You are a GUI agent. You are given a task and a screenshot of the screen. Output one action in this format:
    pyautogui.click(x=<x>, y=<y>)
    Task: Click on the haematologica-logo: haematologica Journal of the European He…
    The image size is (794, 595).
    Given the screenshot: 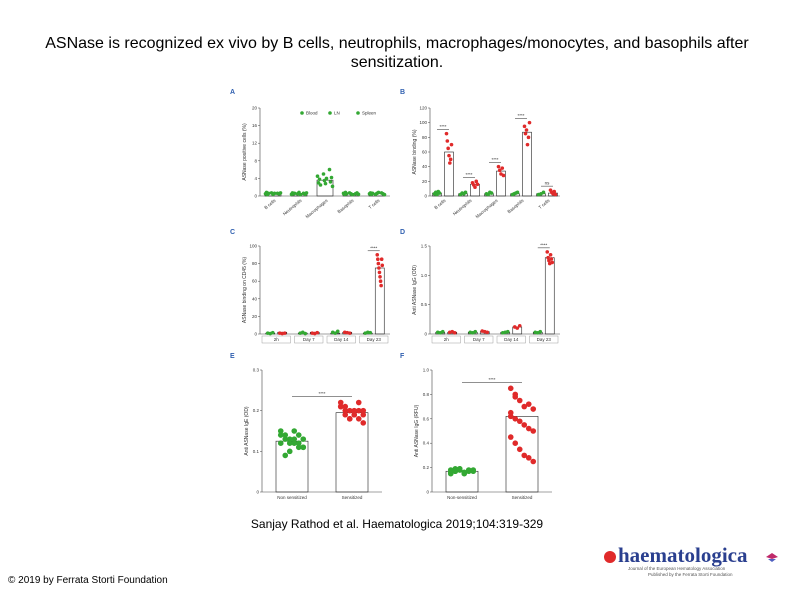 What is the action you would take?
    pyautogui.click(x=693, y=563)
    